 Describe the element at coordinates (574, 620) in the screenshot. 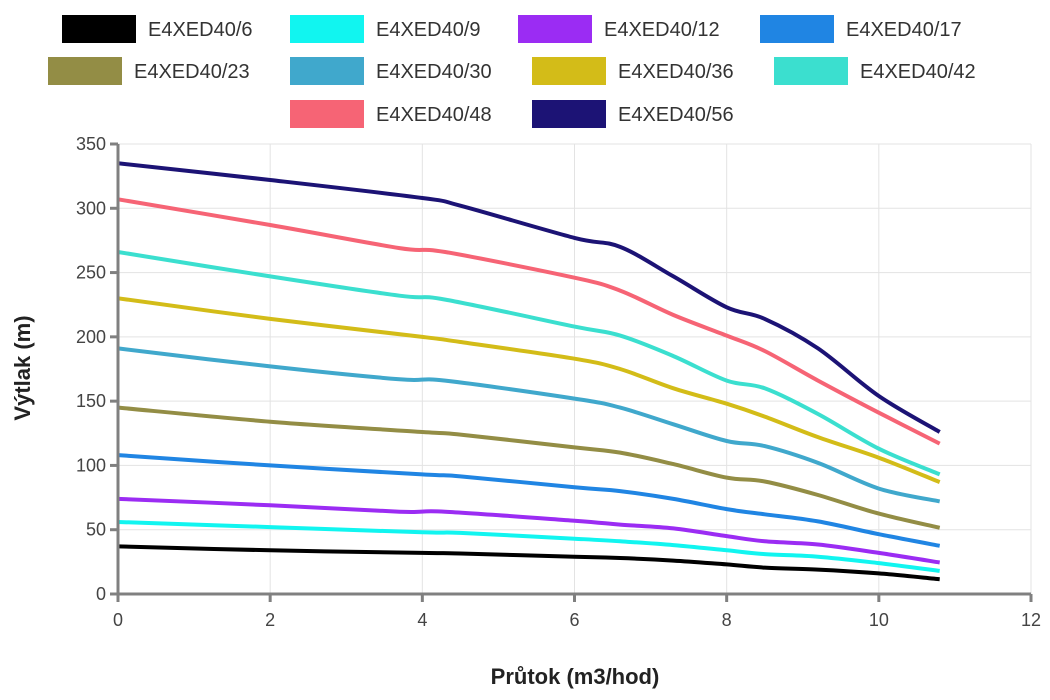

I see `x-tick-label: 6` at that location.